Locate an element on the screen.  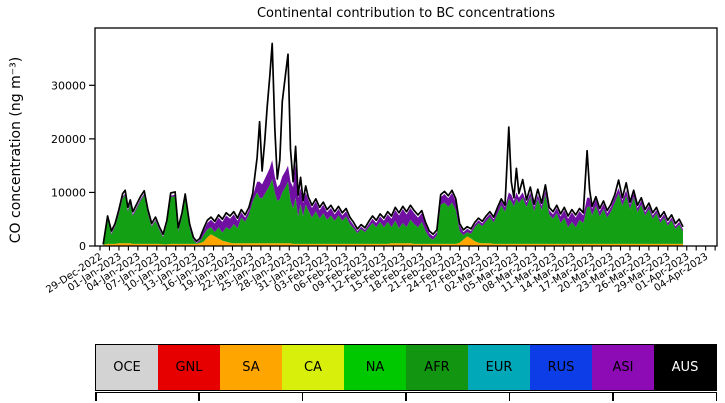
legend-label: SA is located at coordinates (251, 367).